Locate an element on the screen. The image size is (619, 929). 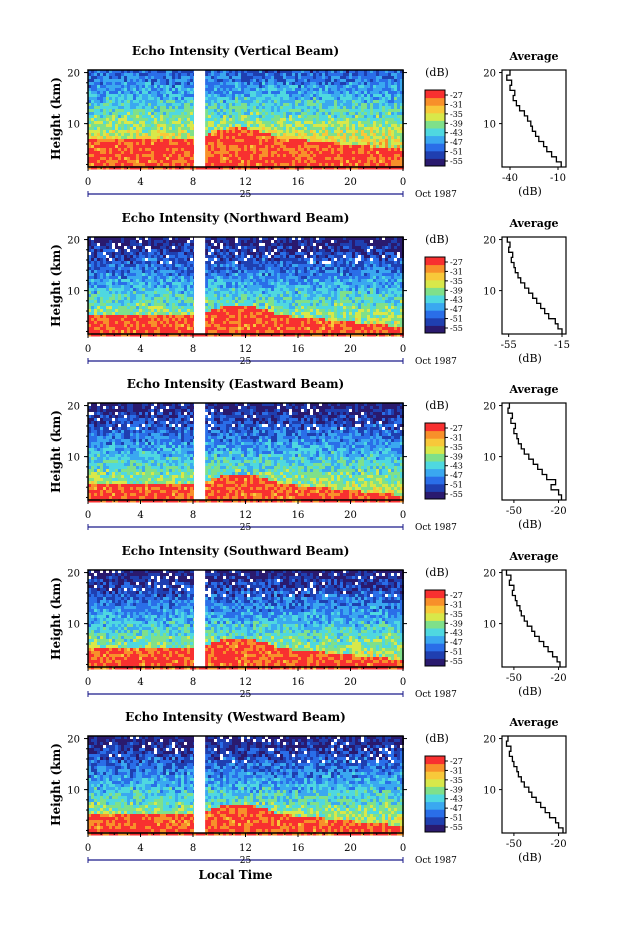
average-x-label: (dB) is located at coordinates (530, 191).